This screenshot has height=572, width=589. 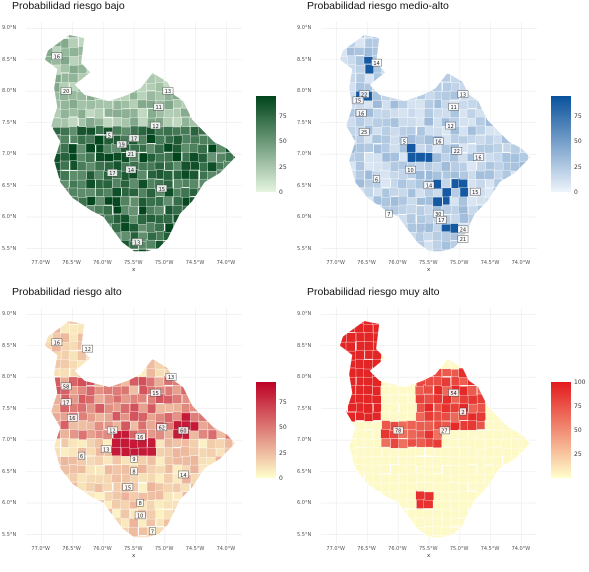 I want to click on x-tick-label: 76.5°W, so click(x=71, y=549).